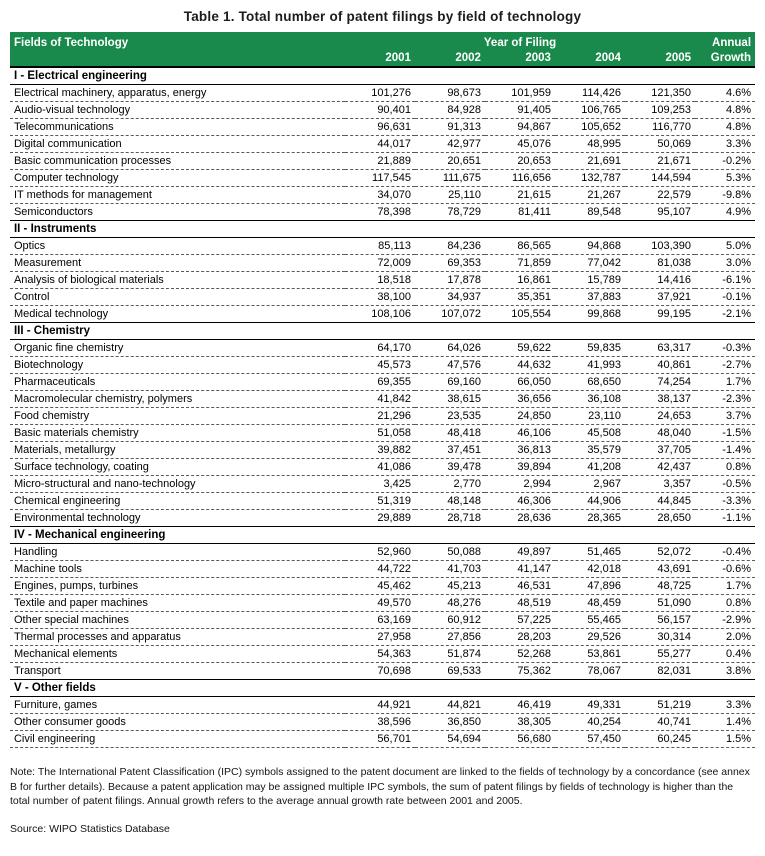  Describe the element at coordinates (725, 297) in the screenshot. I see `growth-cell: -0.1%` at that location.